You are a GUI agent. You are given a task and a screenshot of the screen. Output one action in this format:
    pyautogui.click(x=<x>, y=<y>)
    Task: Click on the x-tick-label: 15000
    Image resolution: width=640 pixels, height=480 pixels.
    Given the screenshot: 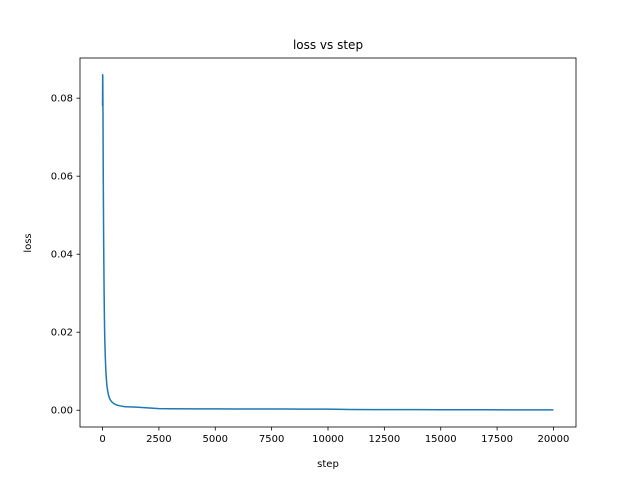 What is the action you would take?
    pyautogui.click(x=441, y=439)
    